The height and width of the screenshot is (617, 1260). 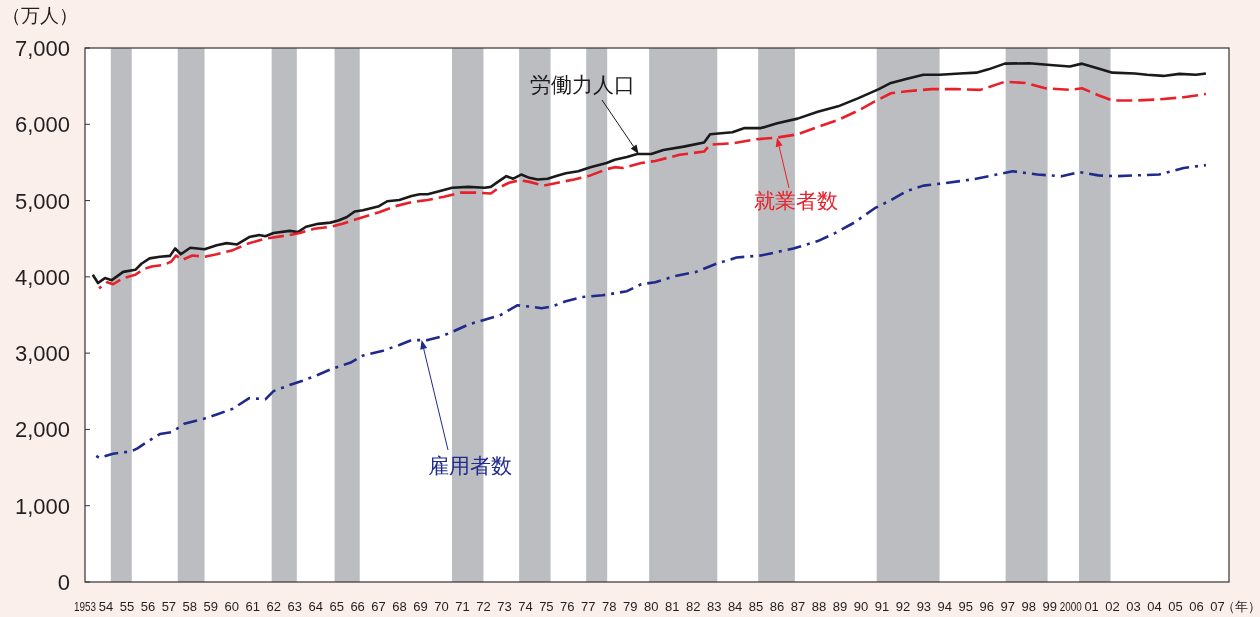 What do you see at coordinates (567, 606) in the screenshot?
I see `x-tick-label: 76` at bounding box center [567, 606].